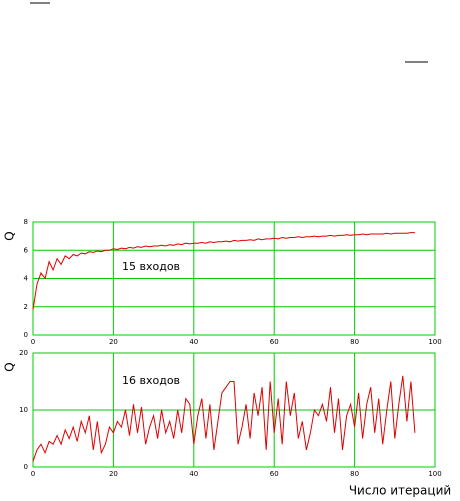 The image size is (460, 501). I want to click on y-tick-label: 2, so click(26, 307).